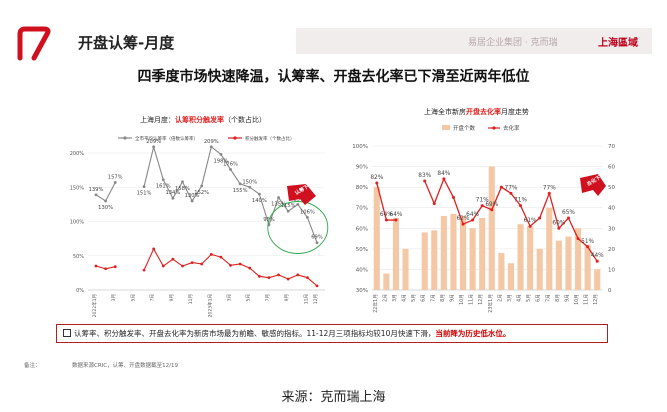 This screenshot has width=667, height=412. What do you see at coordinates (491, 205) in the screenshot?
I see `chart2-data-label: 69%` at bounding box center [491, 205].